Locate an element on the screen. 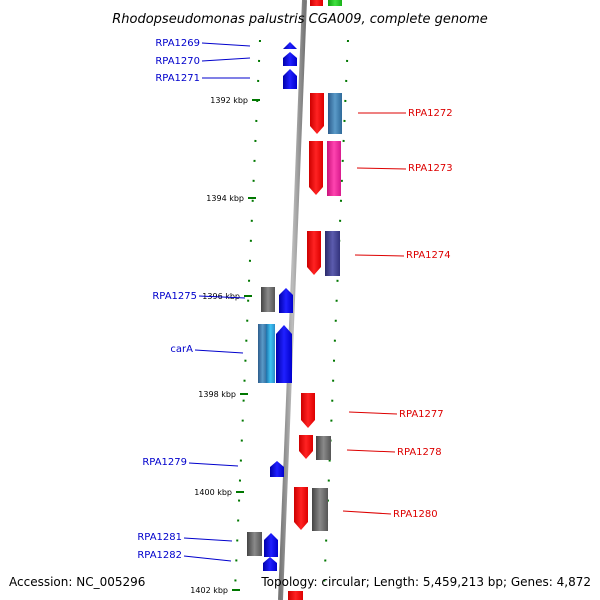  scale-tick-label: 1398 kbp is located at coordinates (217, 394).